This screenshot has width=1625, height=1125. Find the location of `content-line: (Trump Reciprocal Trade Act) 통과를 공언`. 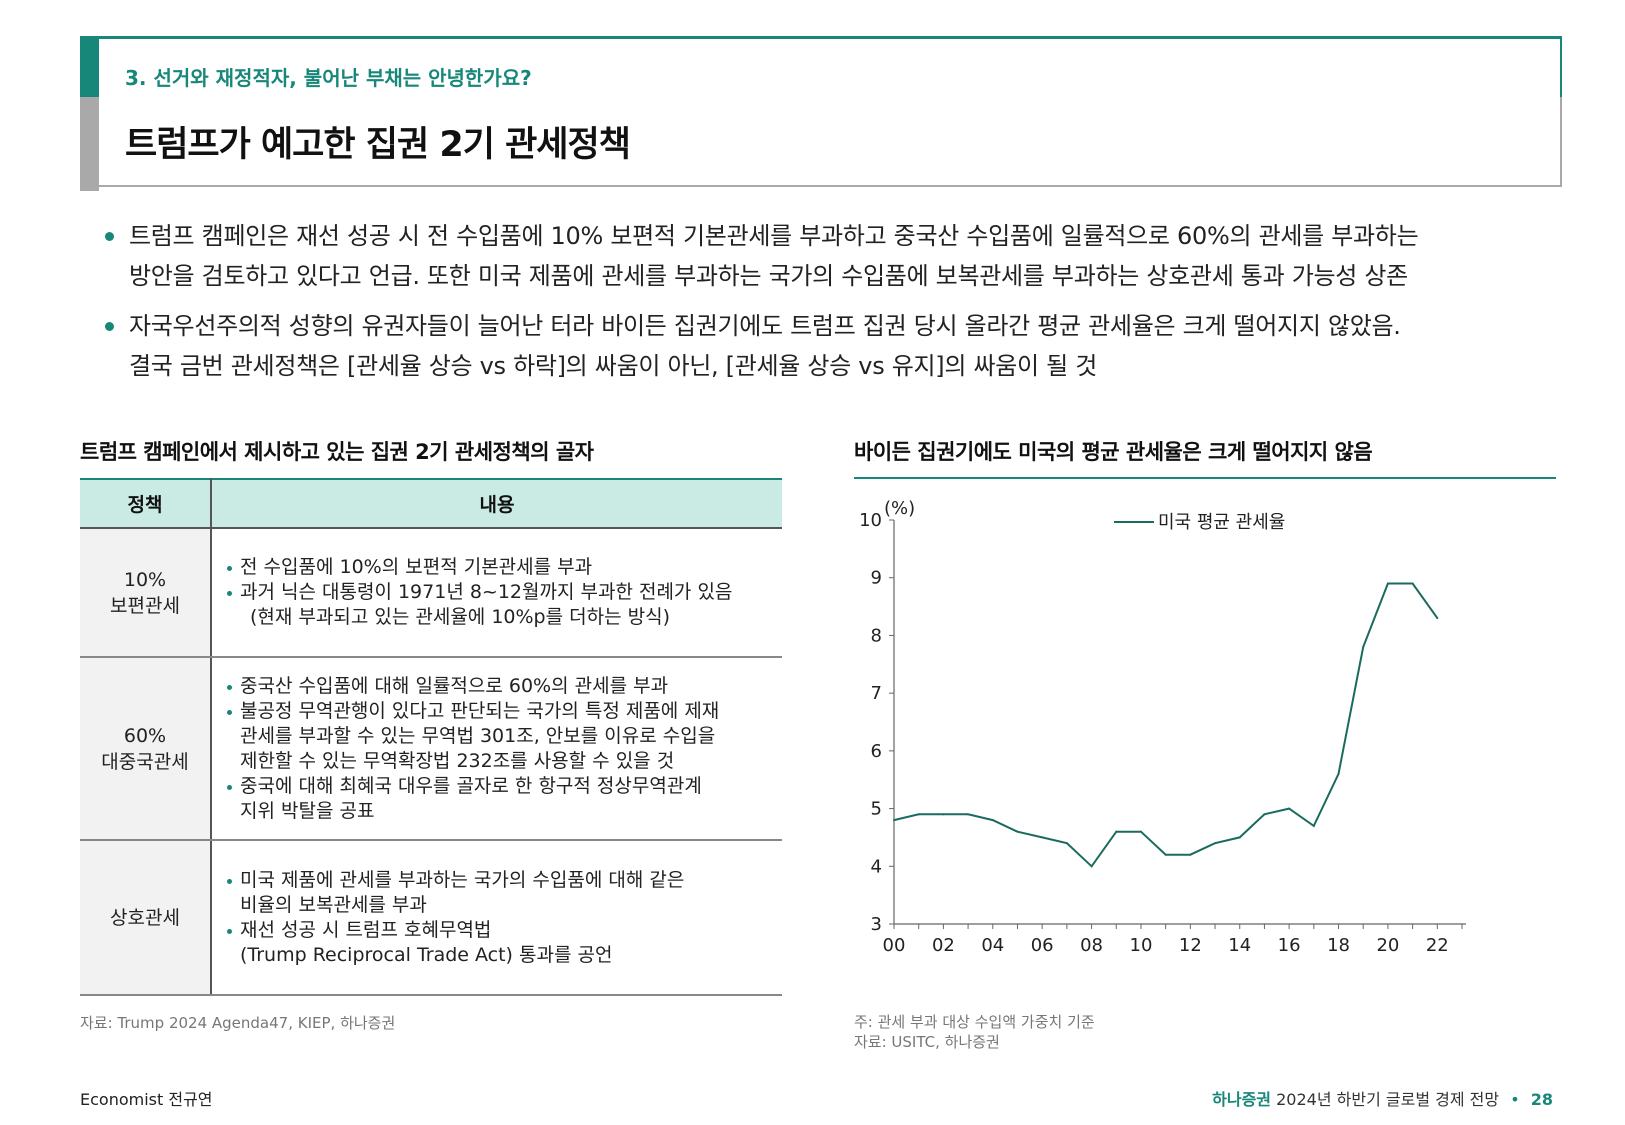

content-line: (Trump Reciprocal Trade Act) 통과를 공언 is located at coordinates (426, 954).